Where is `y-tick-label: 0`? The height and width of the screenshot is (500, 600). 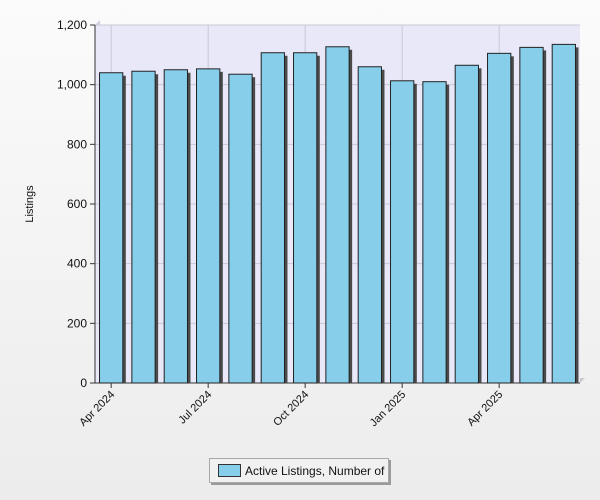
y-tick-label: 0 is located at coordinates (83, 383).